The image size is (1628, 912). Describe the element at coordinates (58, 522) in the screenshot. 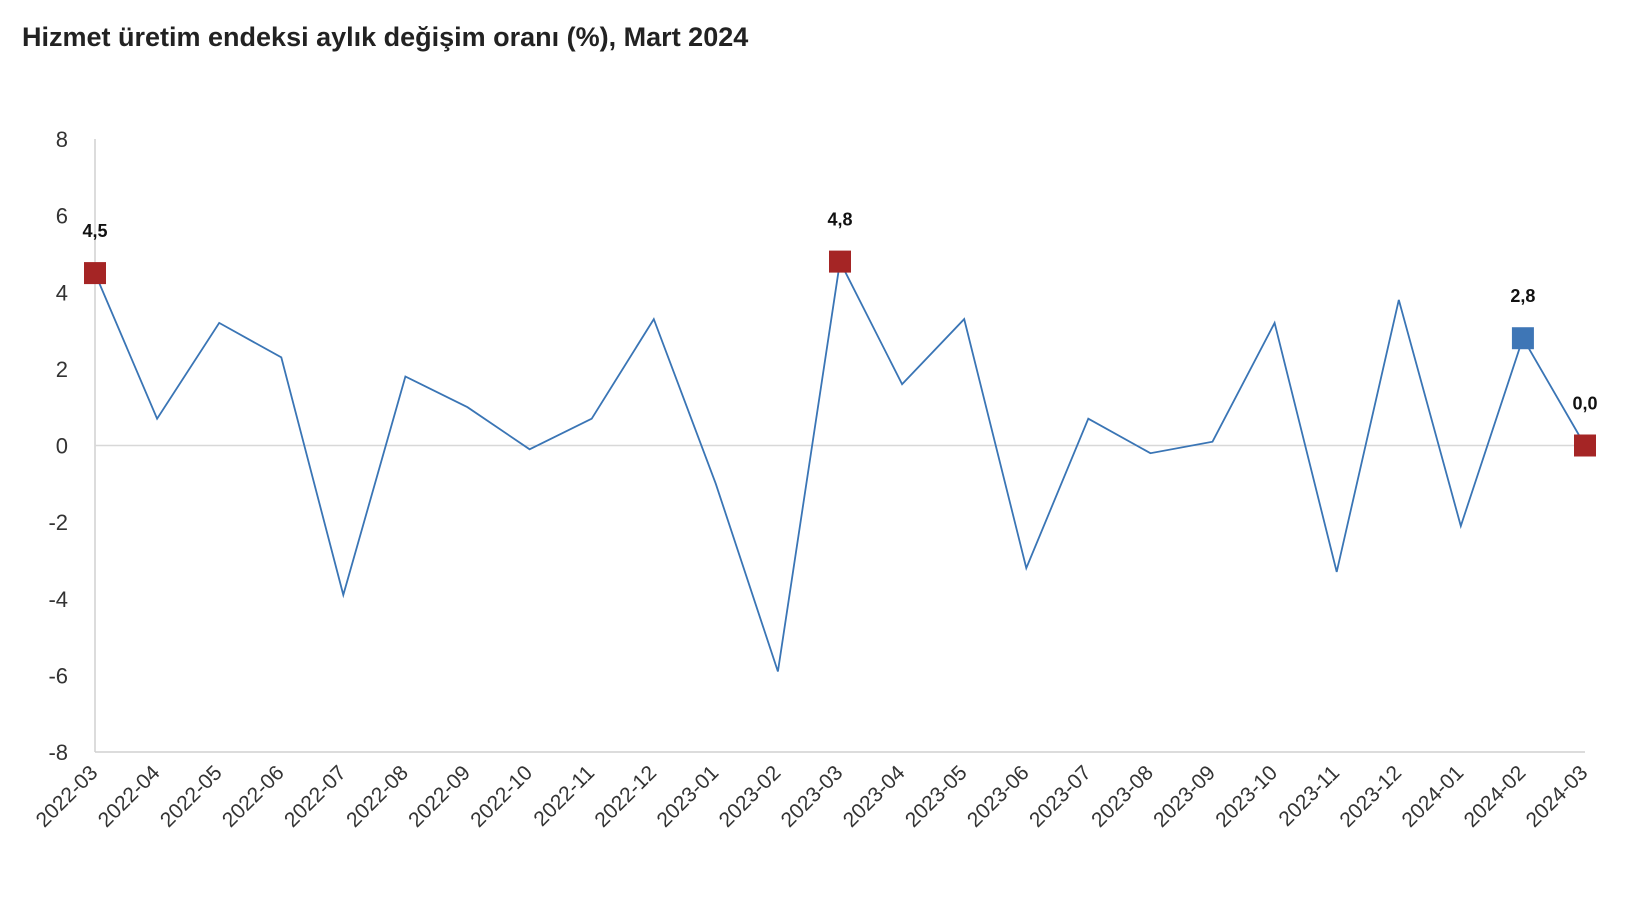

I see `y-tick-label: -2` at that location.